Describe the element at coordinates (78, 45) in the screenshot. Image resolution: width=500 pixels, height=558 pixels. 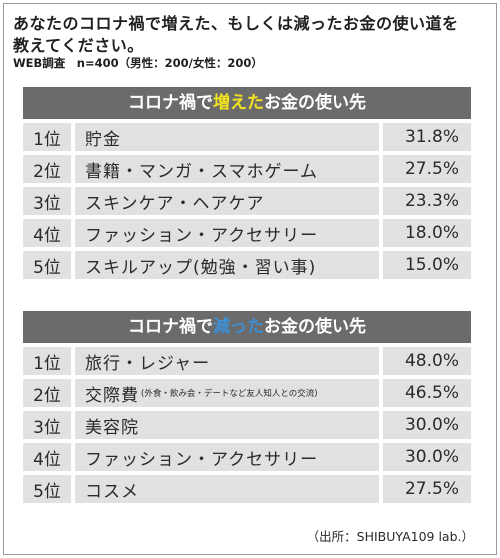
I see `question-title-line2: 教えてください。` at that location.